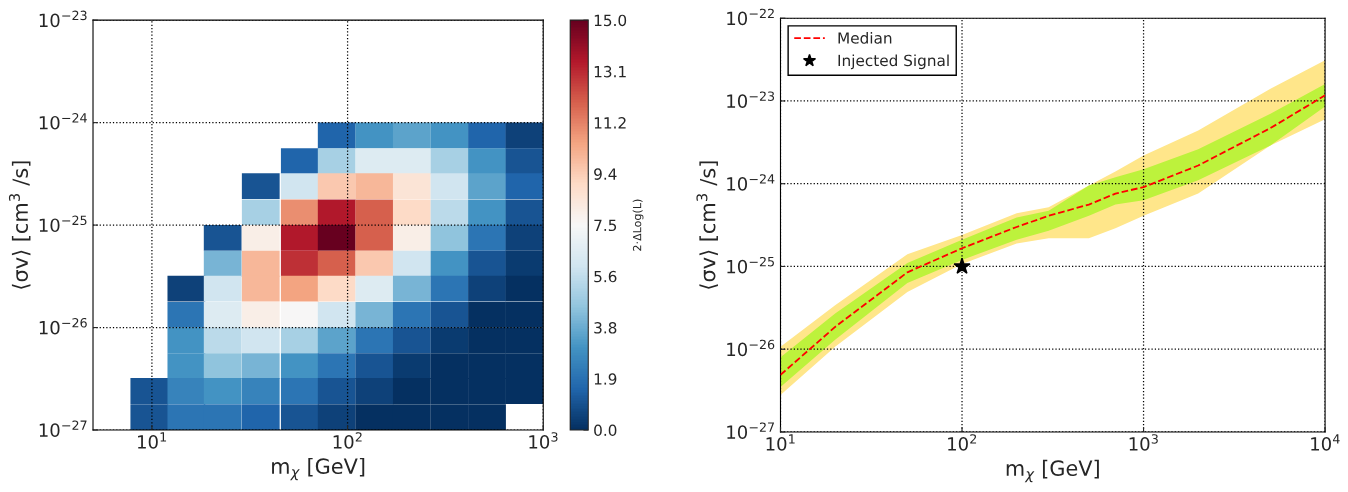 This screenshot has height=492, width=1348. I want to click on x-tick-label: 10$^{4}$, so click(1325, 442).